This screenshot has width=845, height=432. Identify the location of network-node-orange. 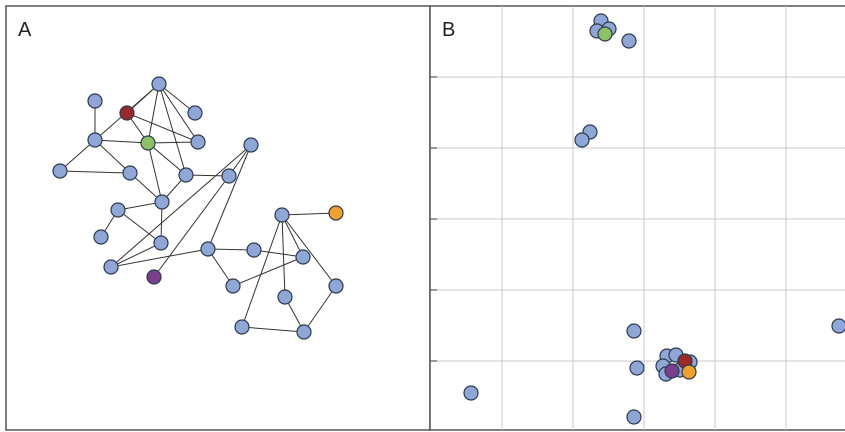
(336, 213).